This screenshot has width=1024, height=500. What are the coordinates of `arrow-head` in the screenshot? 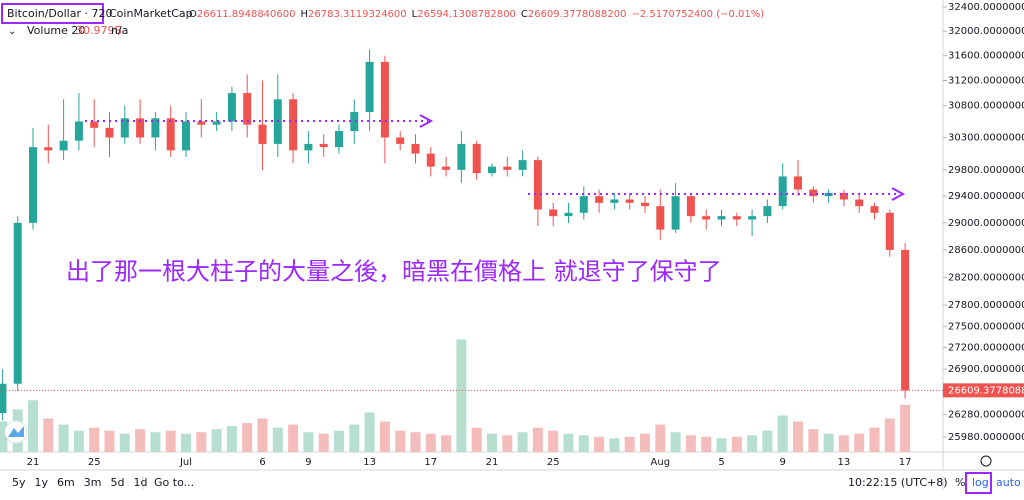 It's located at (426, 121).